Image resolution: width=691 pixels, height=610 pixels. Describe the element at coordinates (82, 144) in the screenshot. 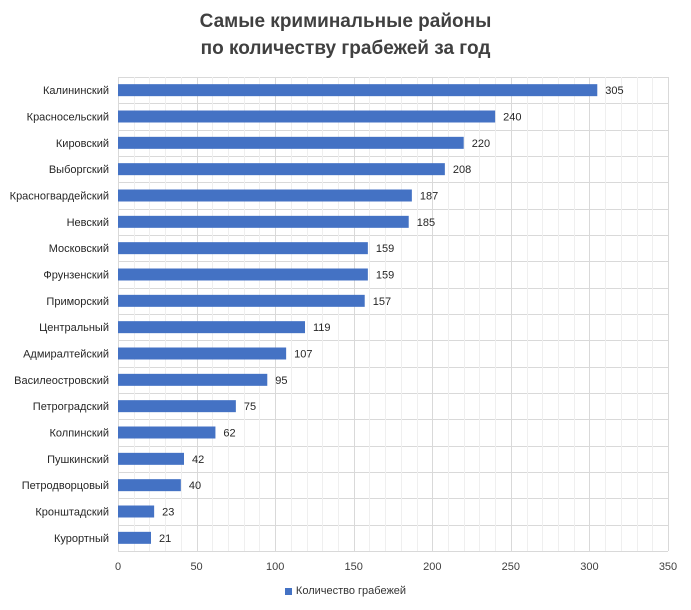

I see `category-label: Кировский` at that location.